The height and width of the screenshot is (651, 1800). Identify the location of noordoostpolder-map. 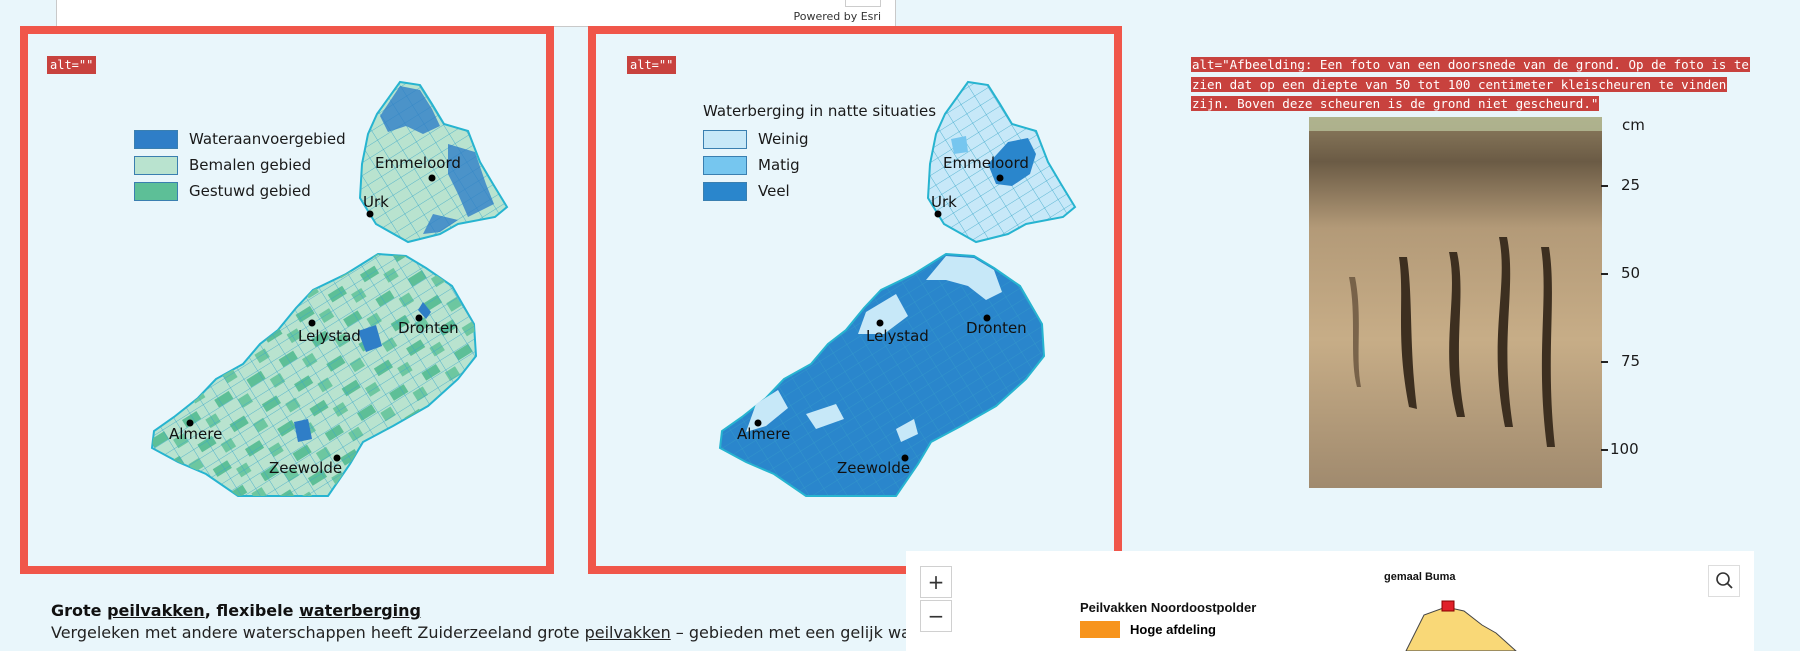
(1461, 625).